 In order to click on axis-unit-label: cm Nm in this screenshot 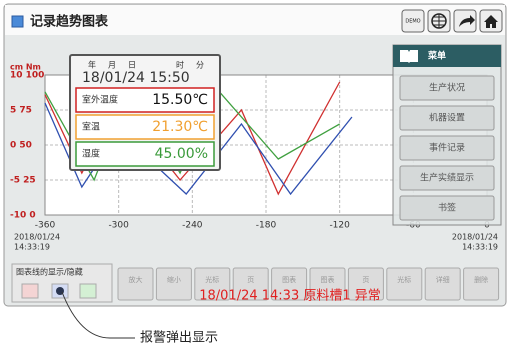, I will do `click(25, 67)`.